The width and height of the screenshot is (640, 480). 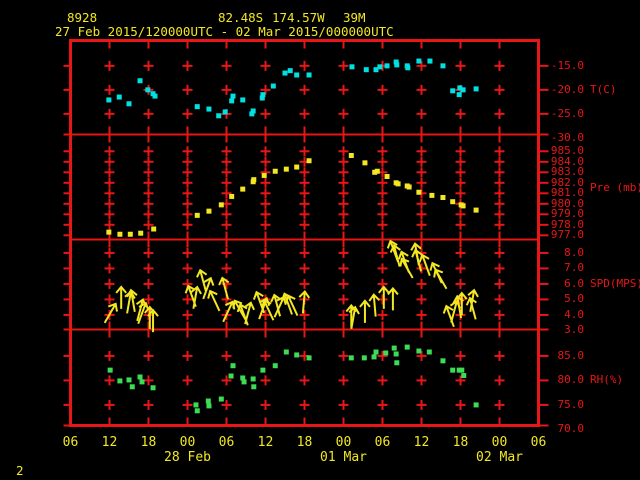 I want to click on y-tick-label: 978.0, so click(x=567, y=224).